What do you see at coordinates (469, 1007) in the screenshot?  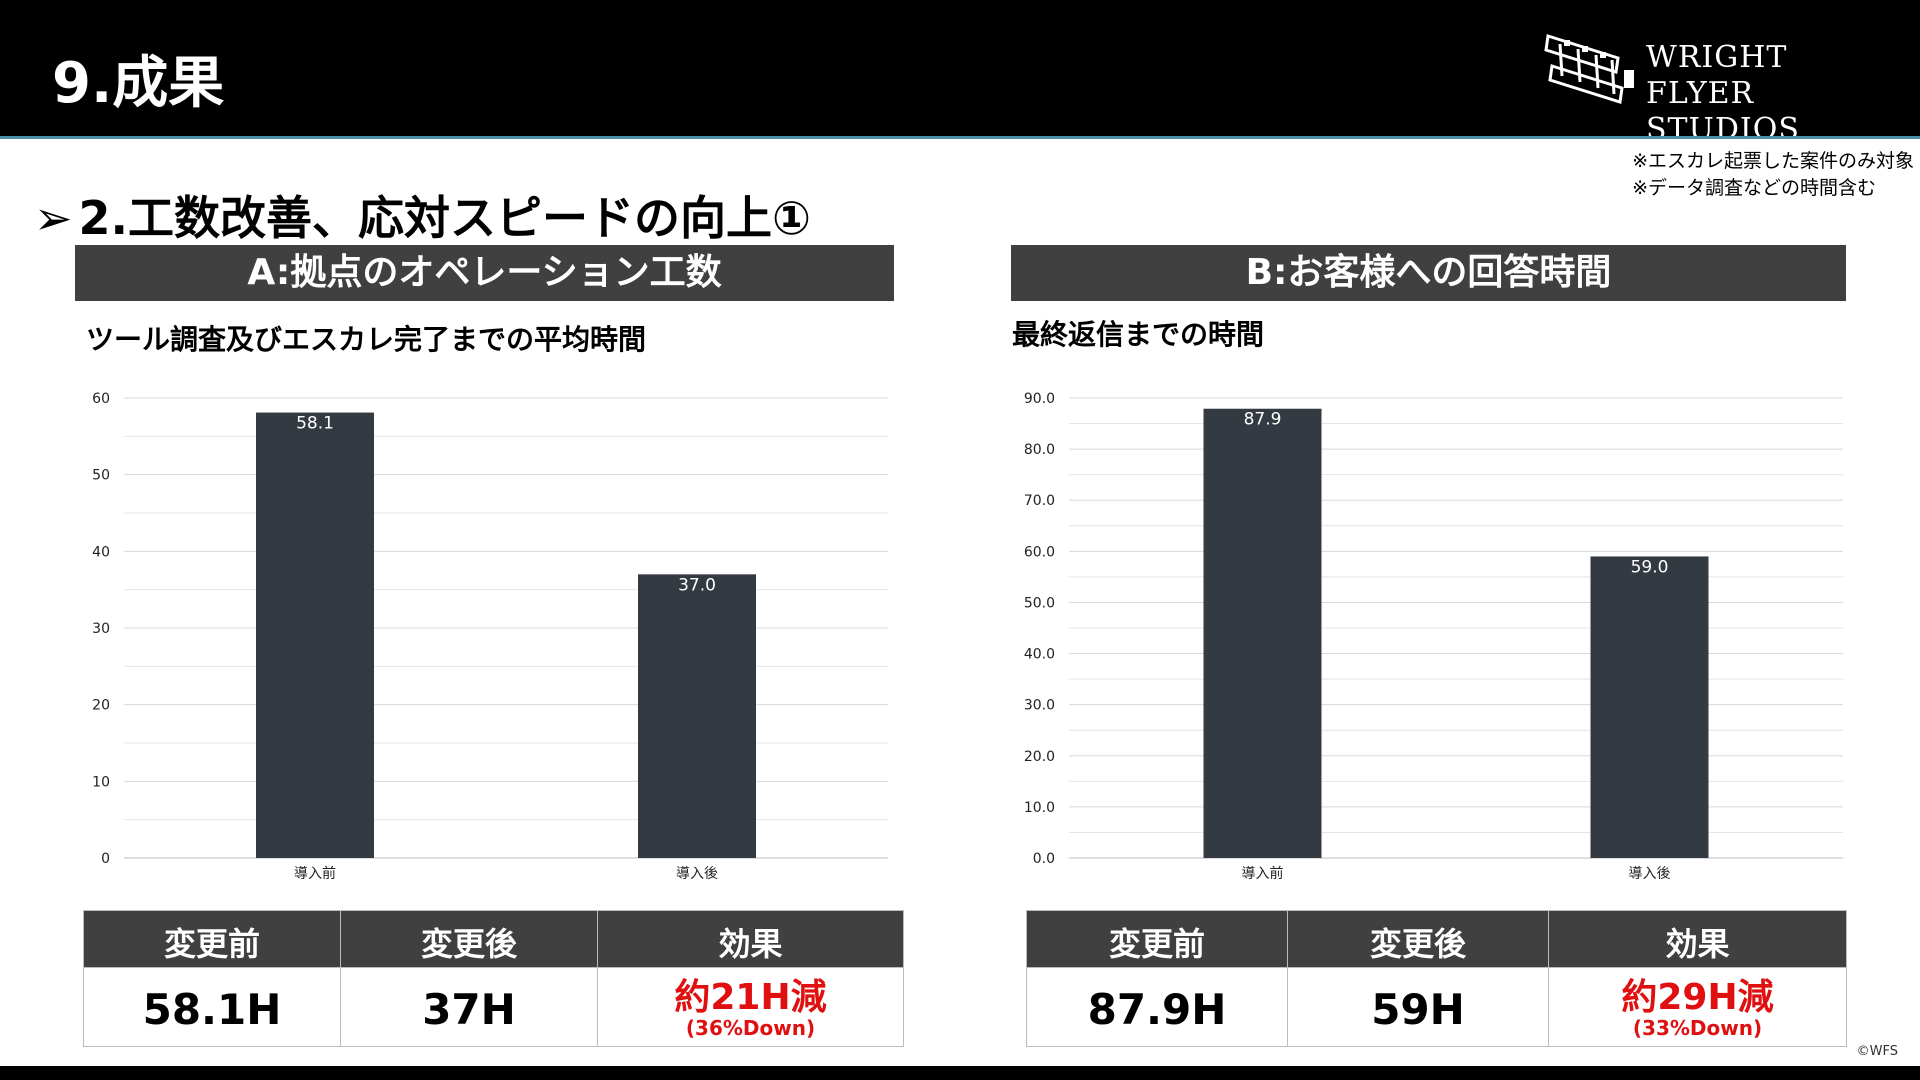 I see `value-after: 37H` at bounding box center [469, 1007].